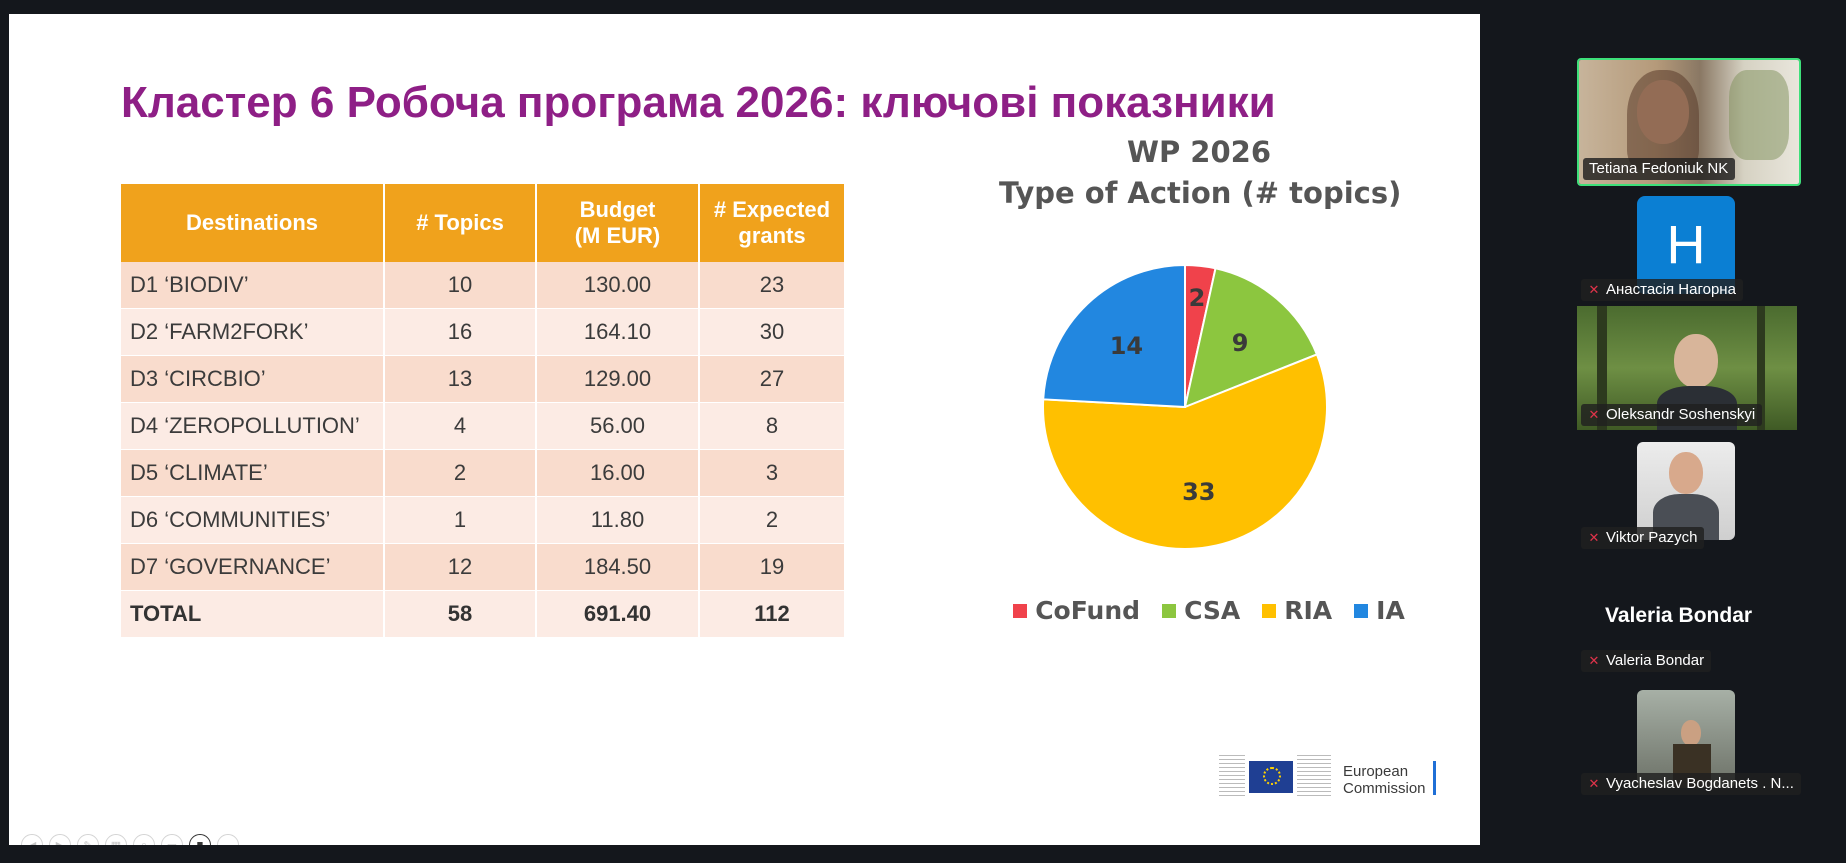  What do you see at coordinates (1390, 610) in the screenshot?
I see `legend-label: IA` at bounding box center [1390, 610].